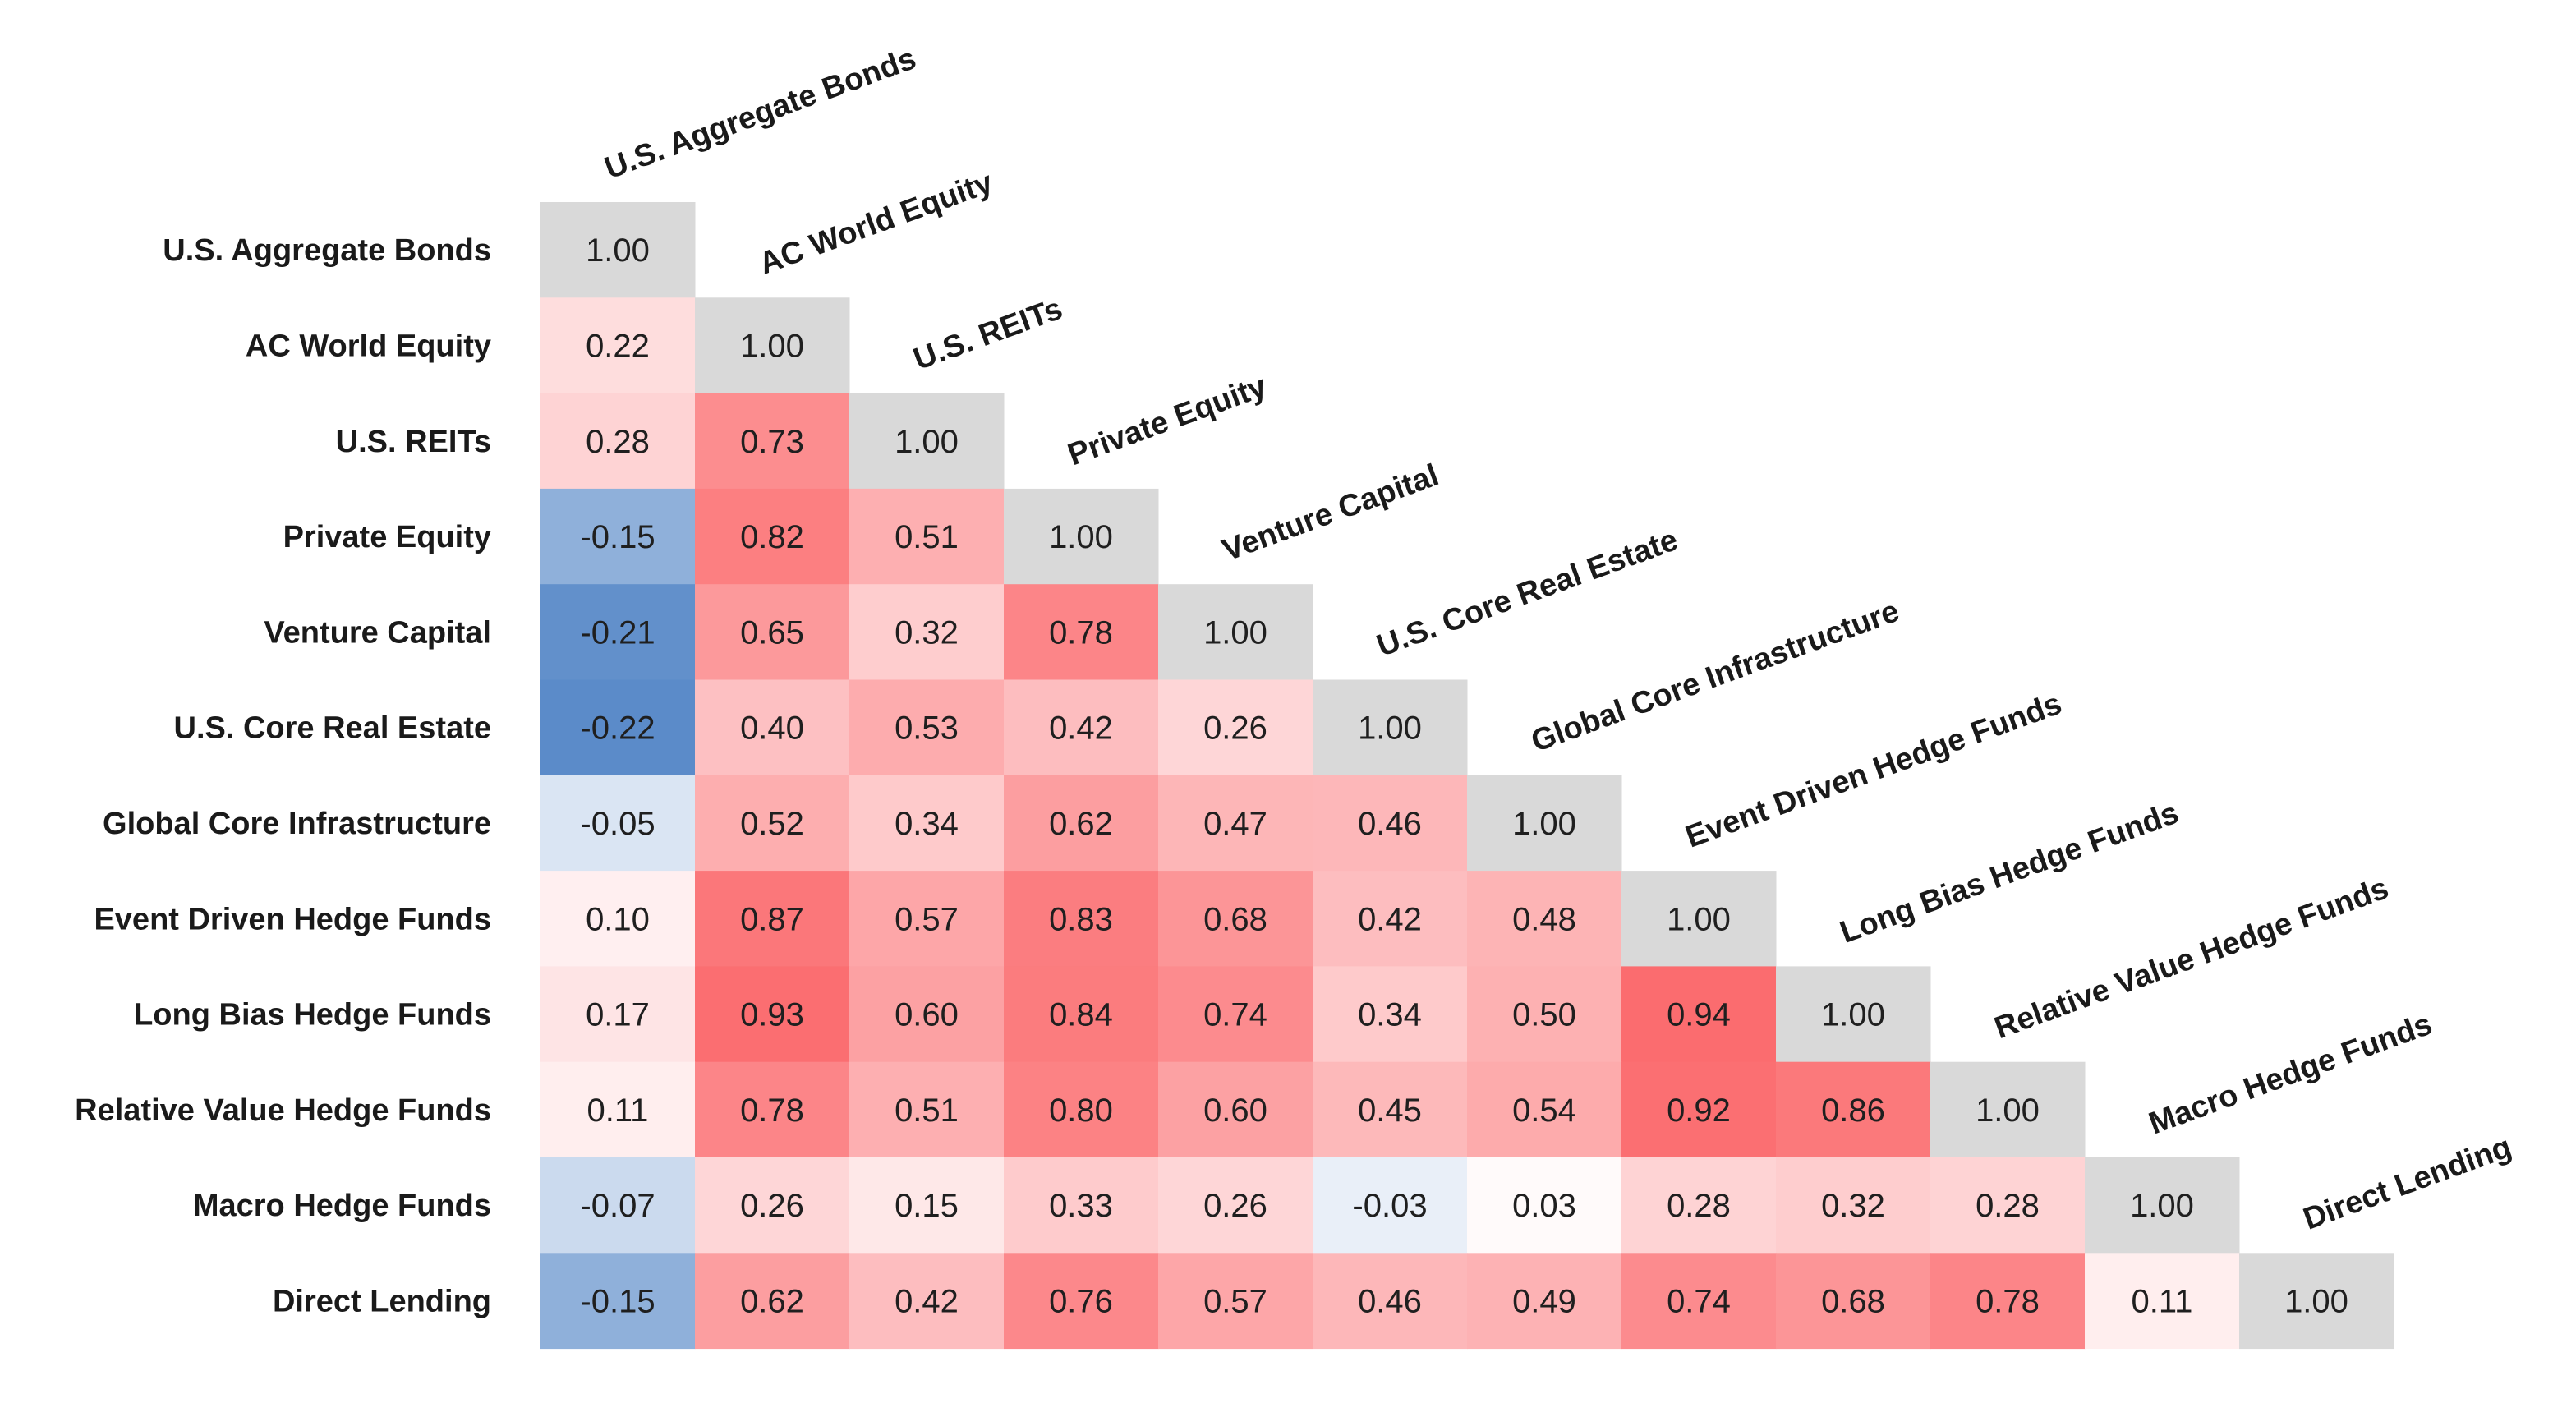 This screenshot has height=1426, width=2576. I want to click on column-label: Event Driven Hedge Funds, so click(1874, 771).